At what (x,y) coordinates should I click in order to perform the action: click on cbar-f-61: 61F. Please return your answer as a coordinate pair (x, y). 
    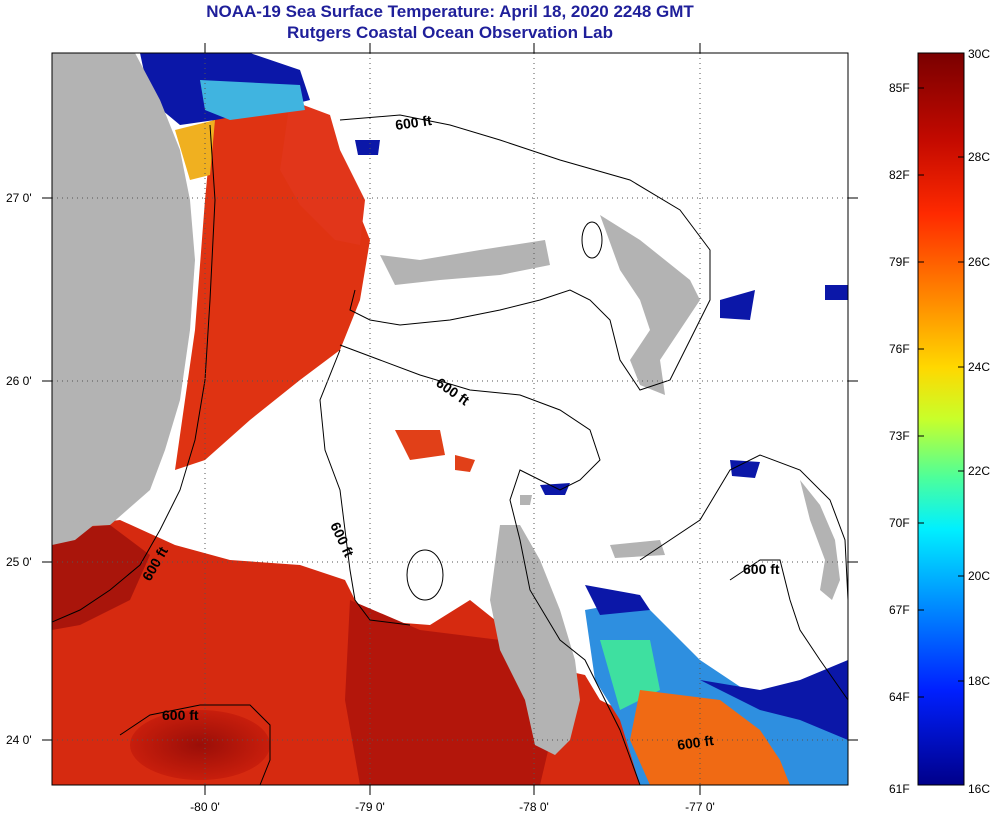
    Looking at the image, I should click on (899, 789).